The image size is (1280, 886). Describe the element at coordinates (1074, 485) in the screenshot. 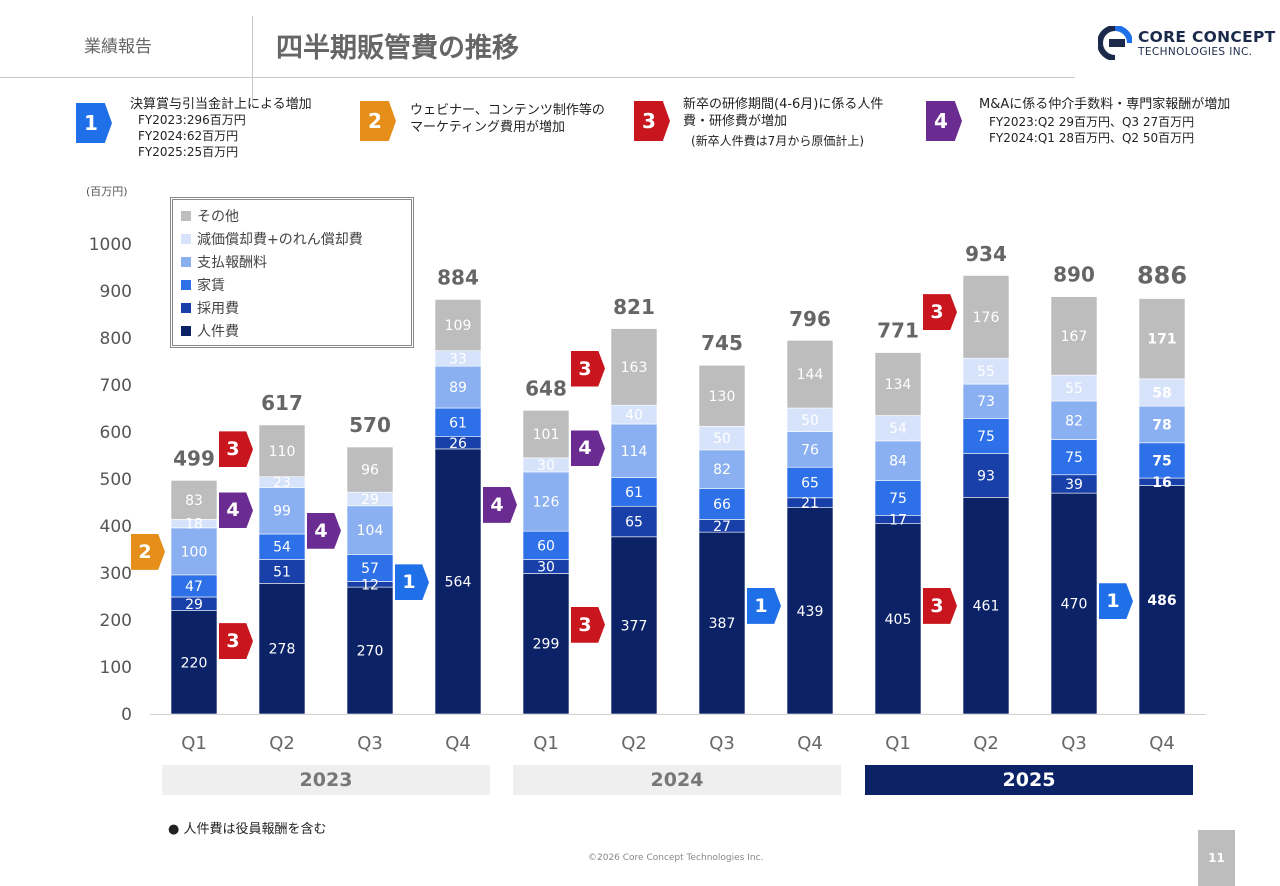

I see `data-label: 39` at that location.